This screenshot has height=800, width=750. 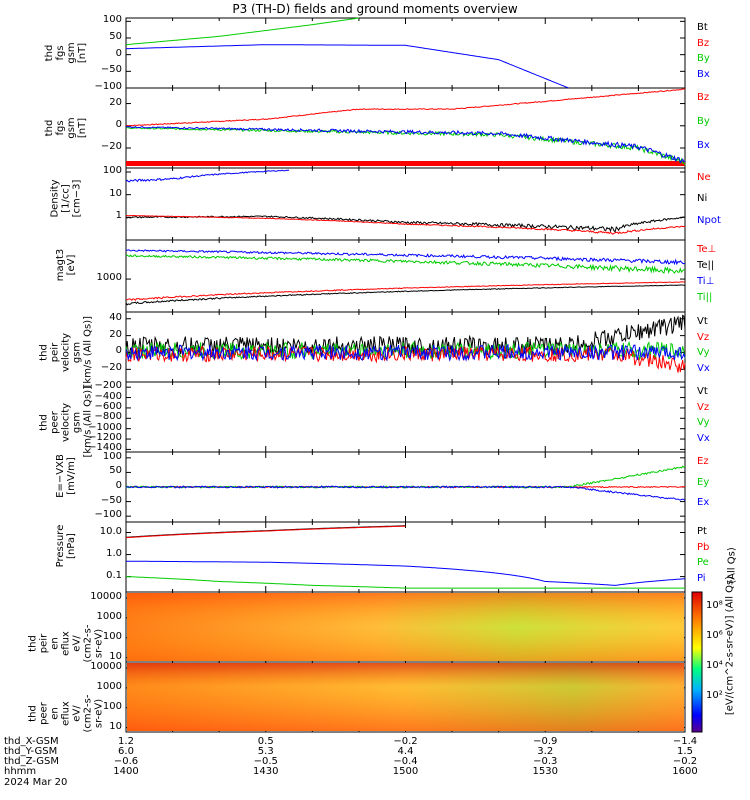 I want to click on x-tick-label: 1.5, so click(x=685, y=751).